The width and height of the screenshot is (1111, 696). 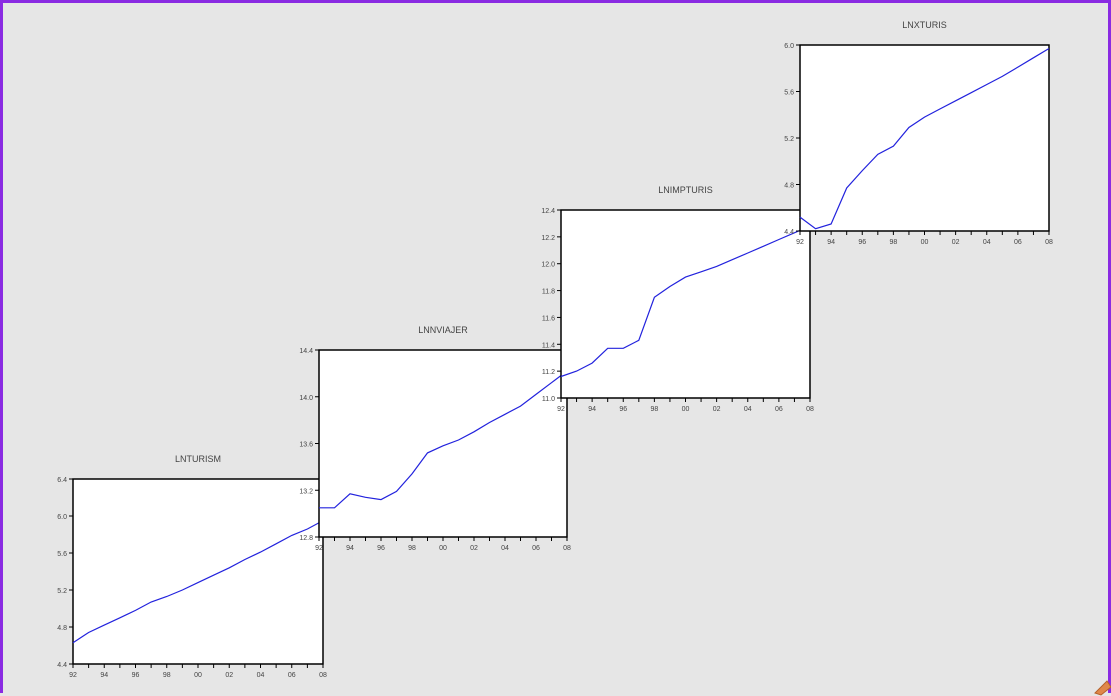 I want to click on y-tick-label: 12.8, so click(x=306, y=538).